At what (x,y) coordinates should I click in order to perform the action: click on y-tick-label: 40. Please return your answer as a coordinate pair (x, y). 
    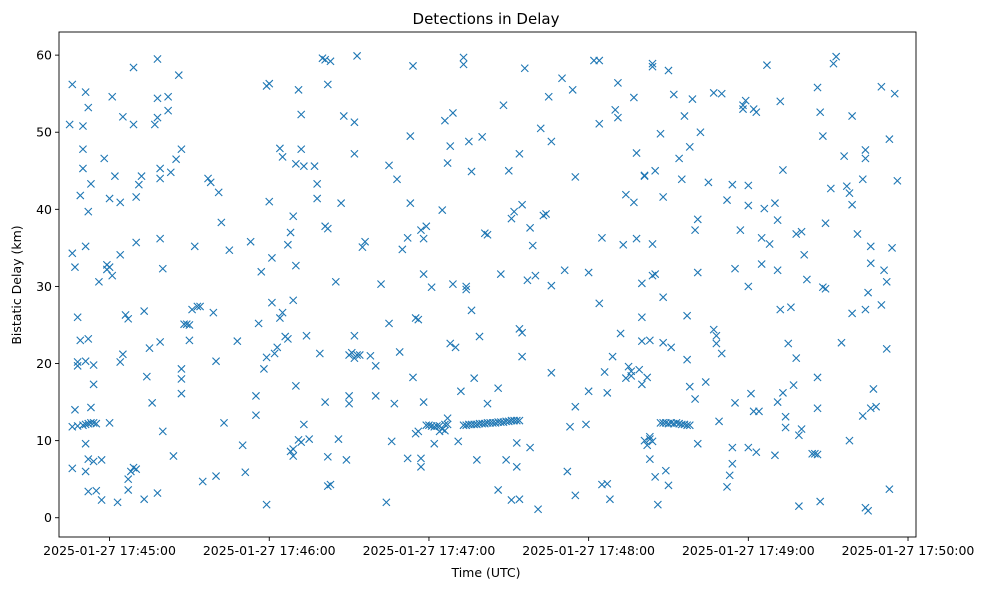
    Looking at the image, I should click on (44, 209).